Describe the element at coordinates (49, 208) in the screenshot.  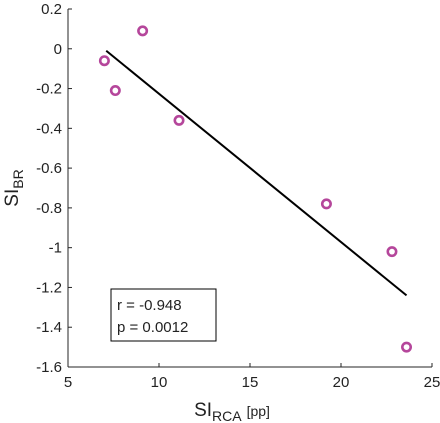
I see `y-tick-label: -0.8` at that location.